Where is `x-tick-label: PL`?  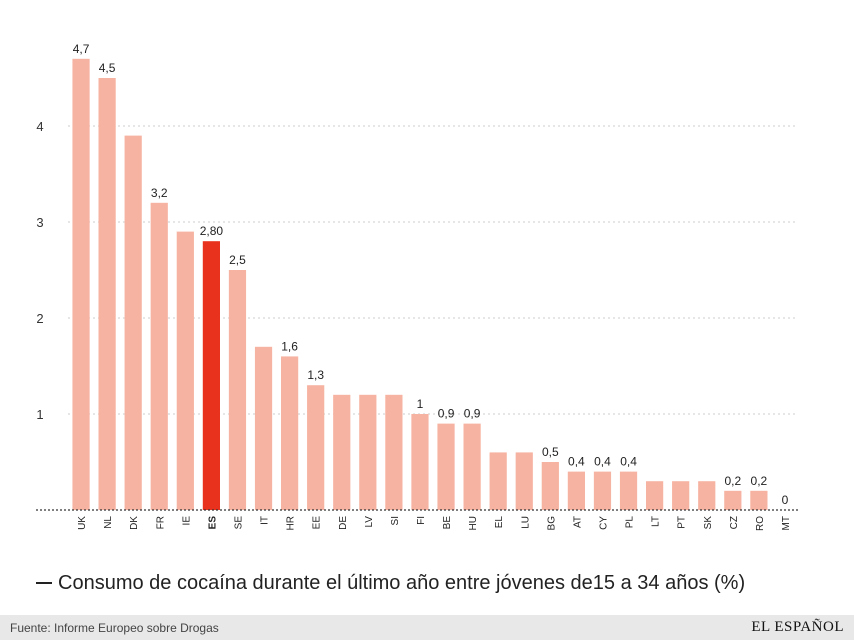
x-tick-label: PL is located at coordinates (630, 522).